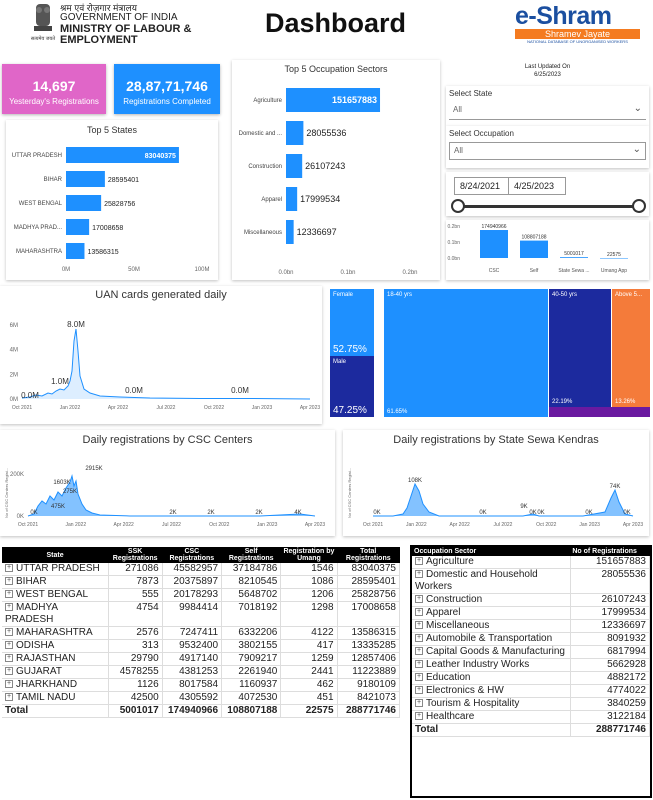  What do you see at coordinates (192, 672) in the screenshot?
I see `number-cell: 4381253` at bounding box center [192, 672].